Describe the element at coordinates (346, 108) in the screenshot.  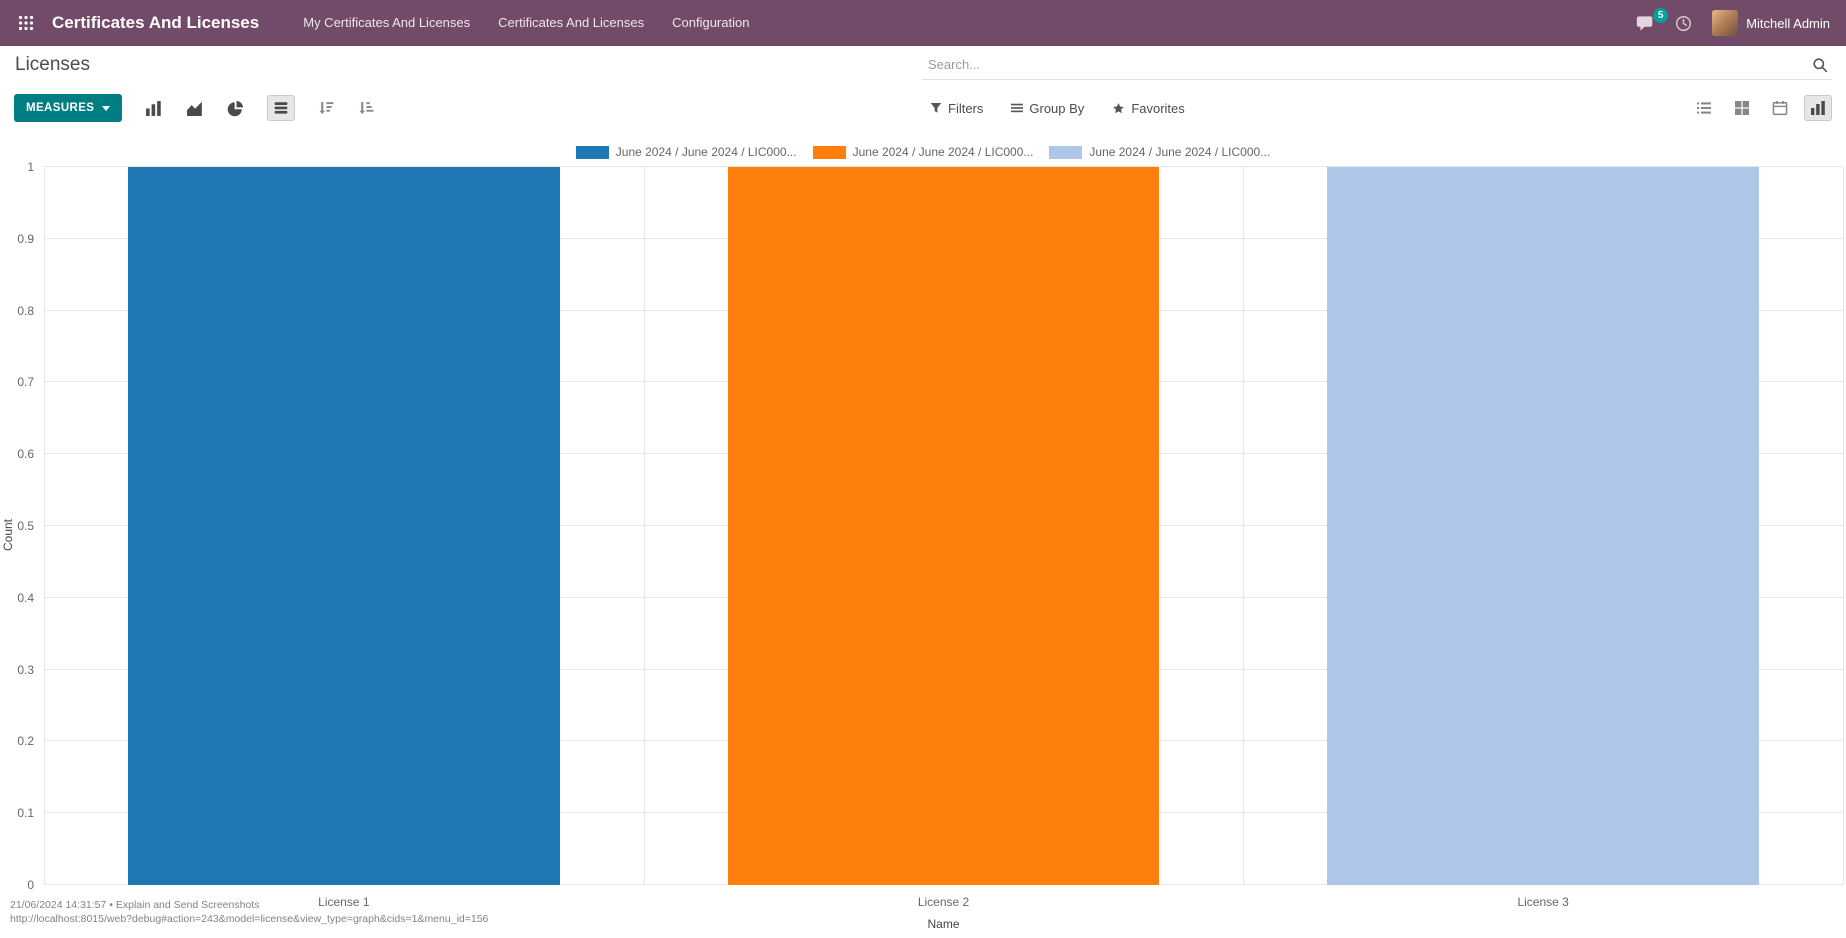
I see `sort-group` at that location.